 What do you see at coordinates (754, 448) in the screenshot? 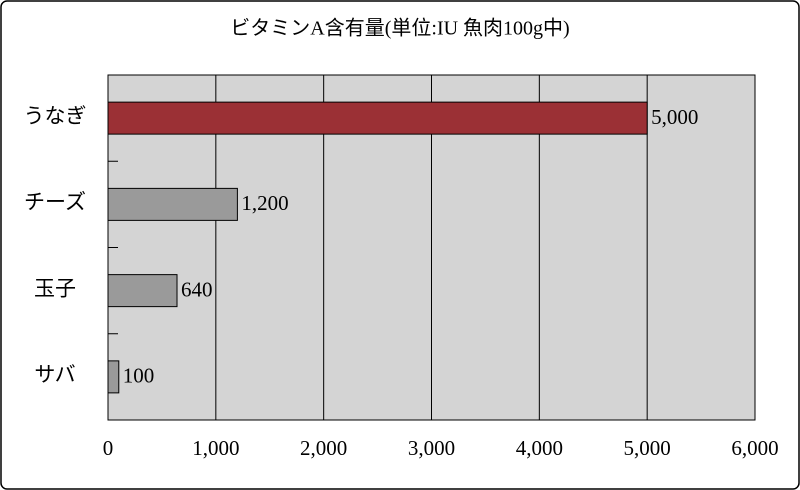
I see `x-tick-label: 6,000` at bounding box center [754, 448].